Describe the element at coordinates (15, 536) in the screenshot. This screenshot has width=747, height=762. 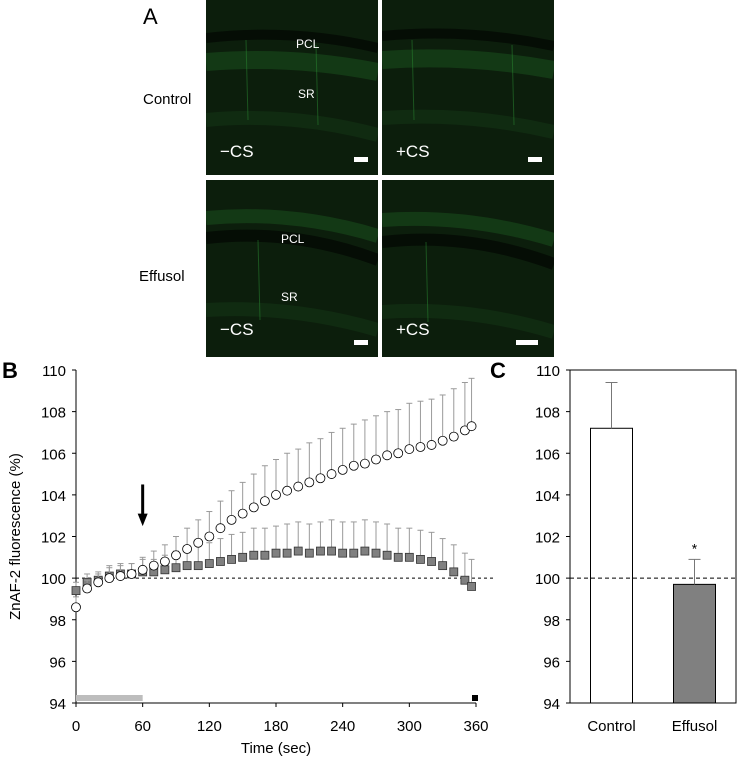
I see `y-axis-label: ZnAF-2 fluorescence (%)` at that location.